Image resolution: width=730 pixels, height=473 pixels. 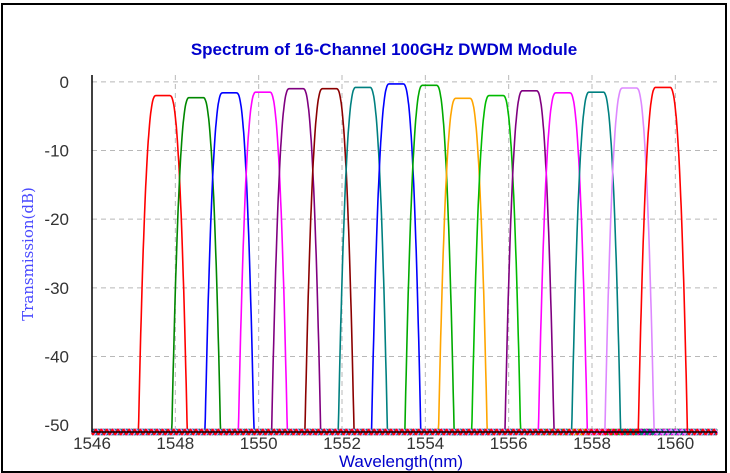 I want to click on y-tick-label: -40, so click(x=56, y=356).